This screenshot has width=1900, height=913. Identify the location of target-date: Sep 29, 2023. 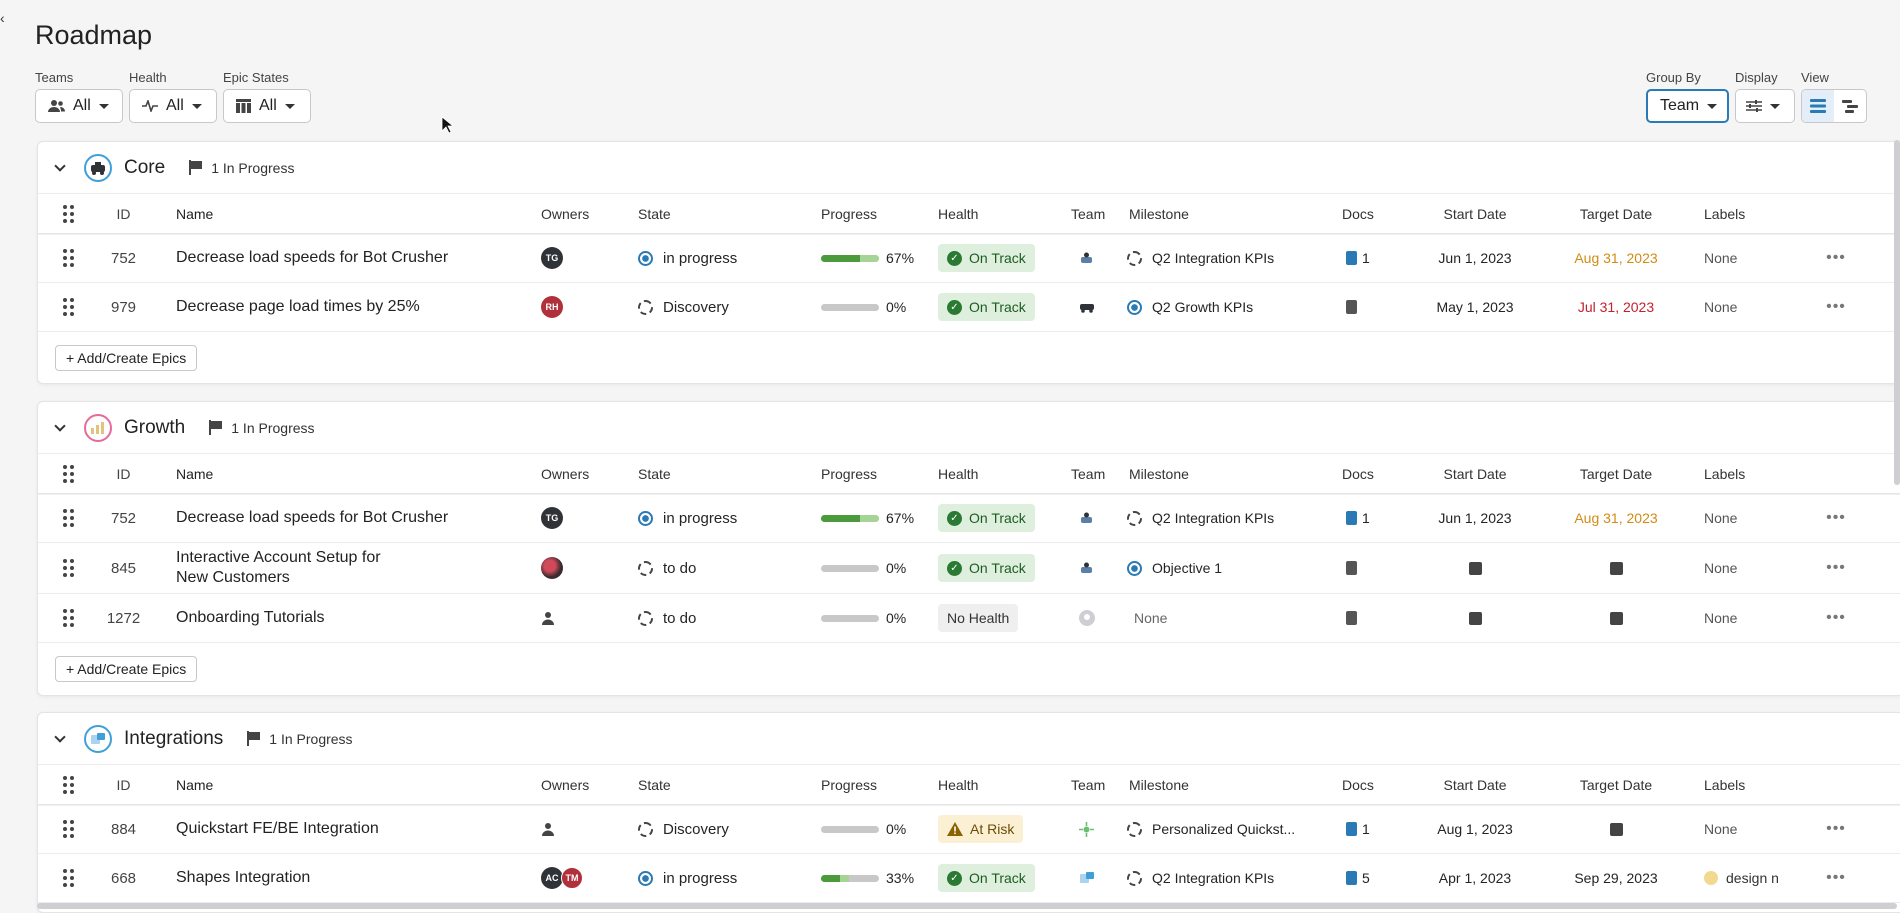
(1616, 878).